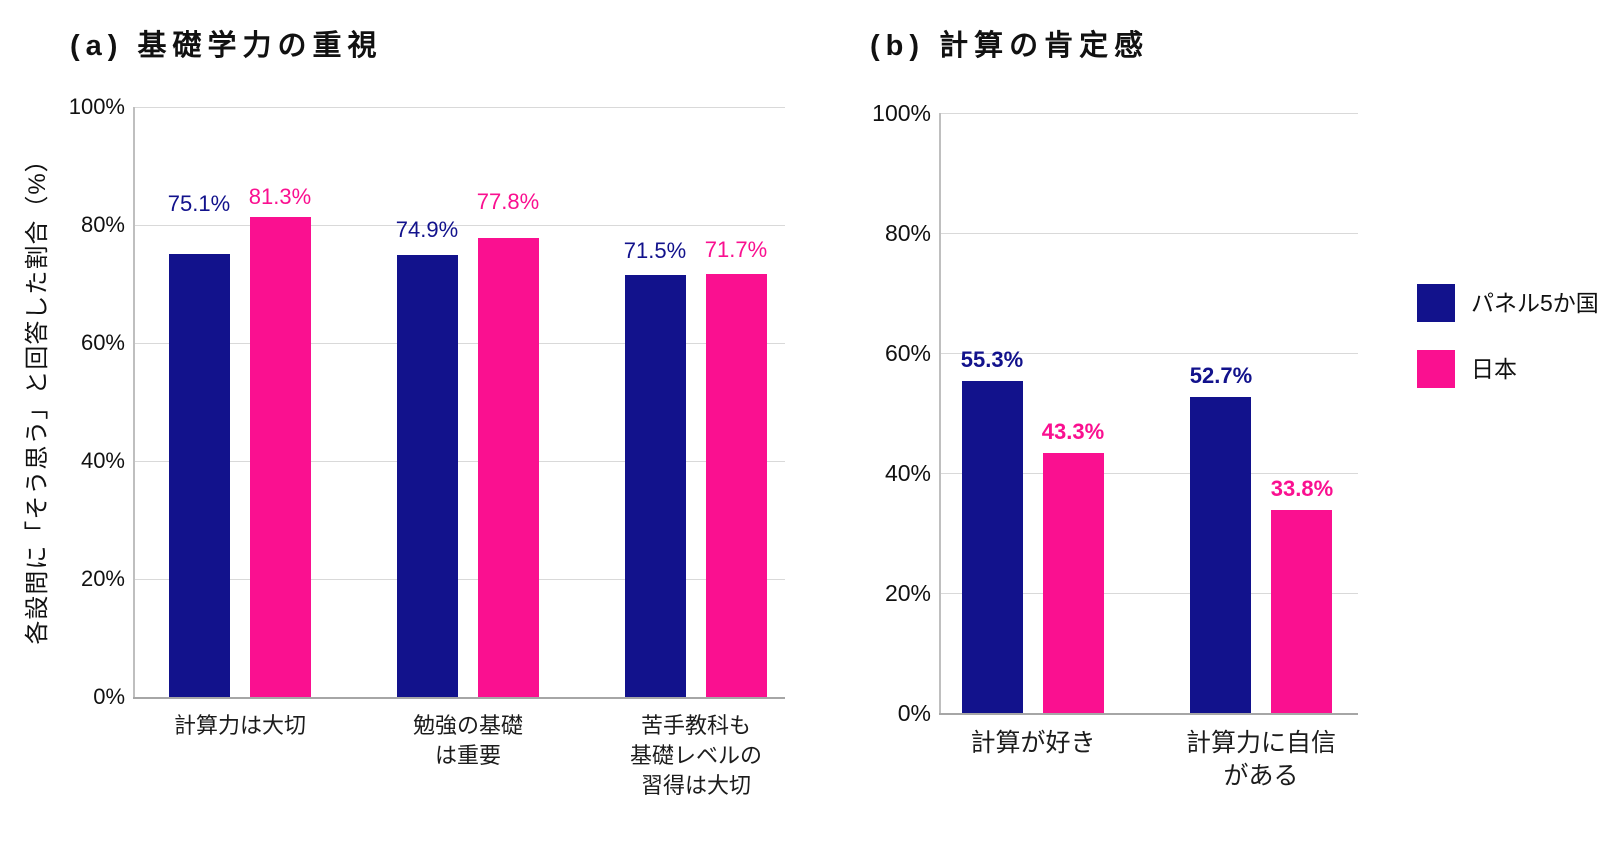  Describe the element at coordinates (655, 250) in the screenshot. I see `value-label: 71.5%` at that location.